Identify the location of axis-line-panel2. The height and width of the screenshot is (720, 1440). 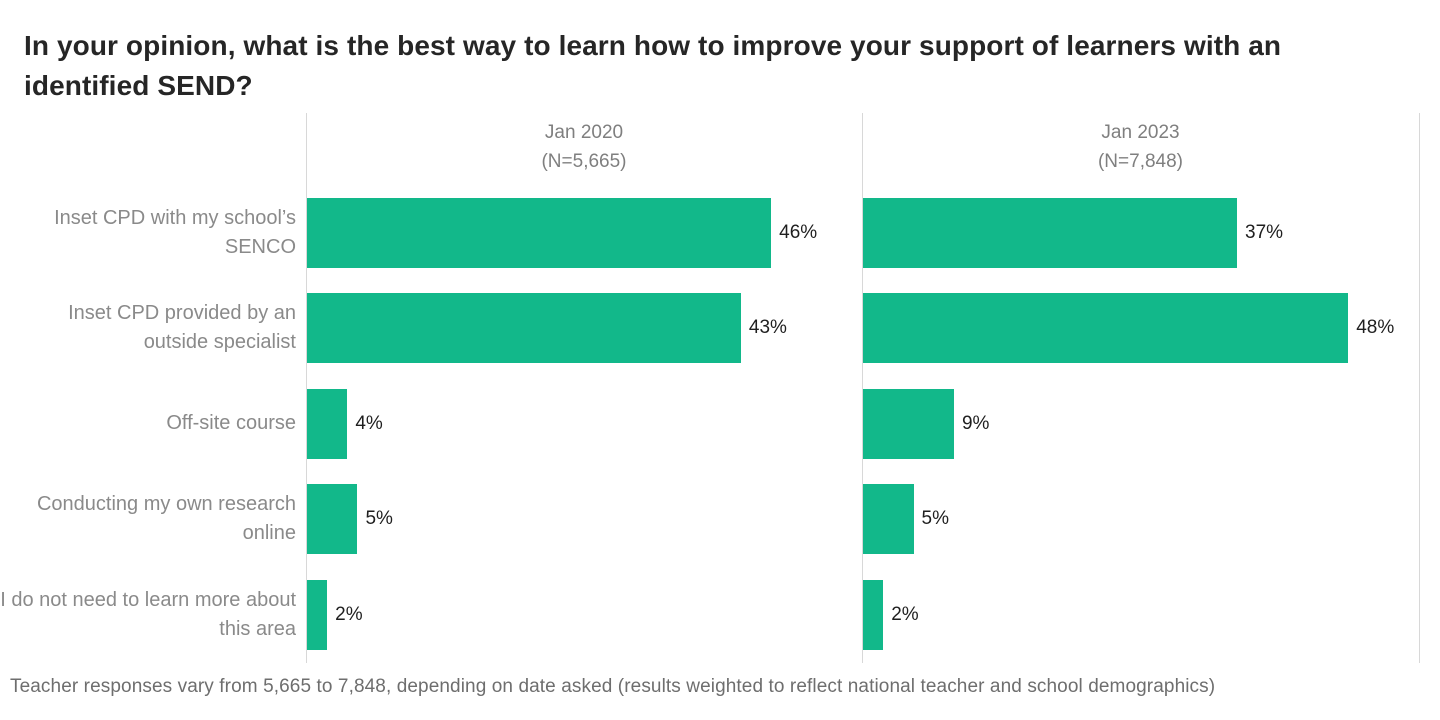
(862, 388).